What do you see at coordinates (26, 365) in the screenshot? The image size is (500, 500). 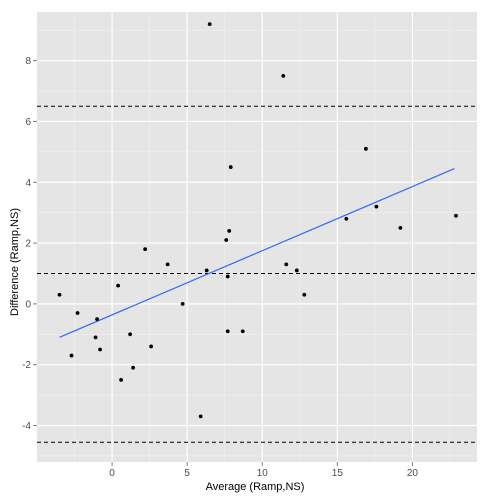 I see `y-tick-label: -2` at bounding box center [26, 365].